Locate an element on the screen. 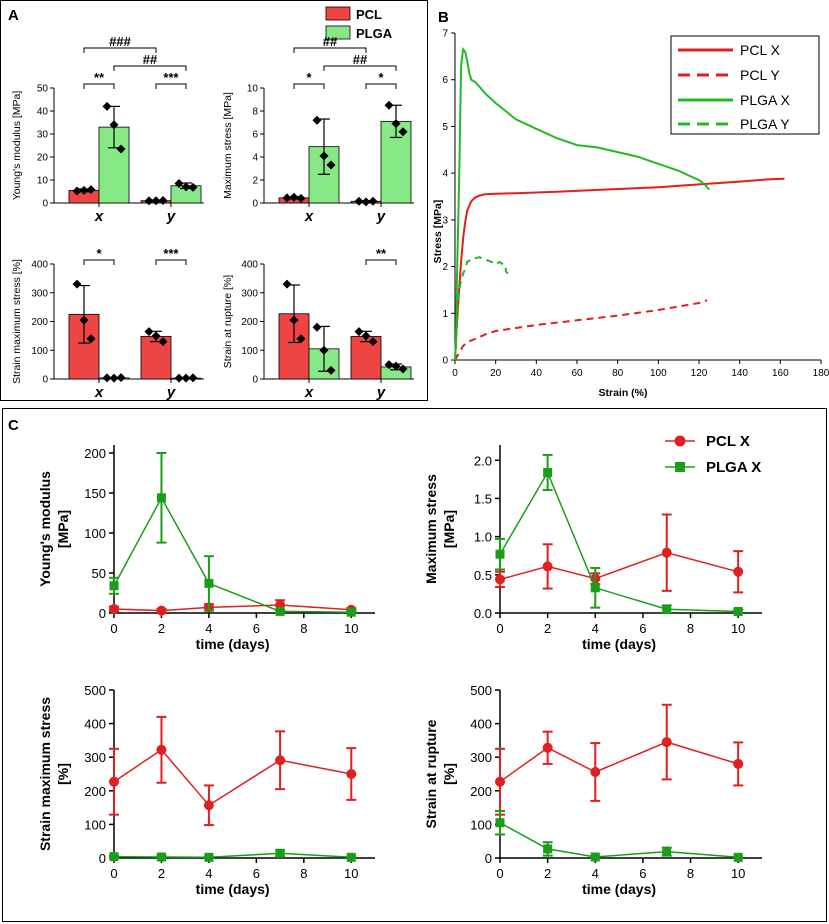 Image resolution: width=829 pixels, height=924 pixels. y-tick-label: 20 is located at coordinates (43, 158).